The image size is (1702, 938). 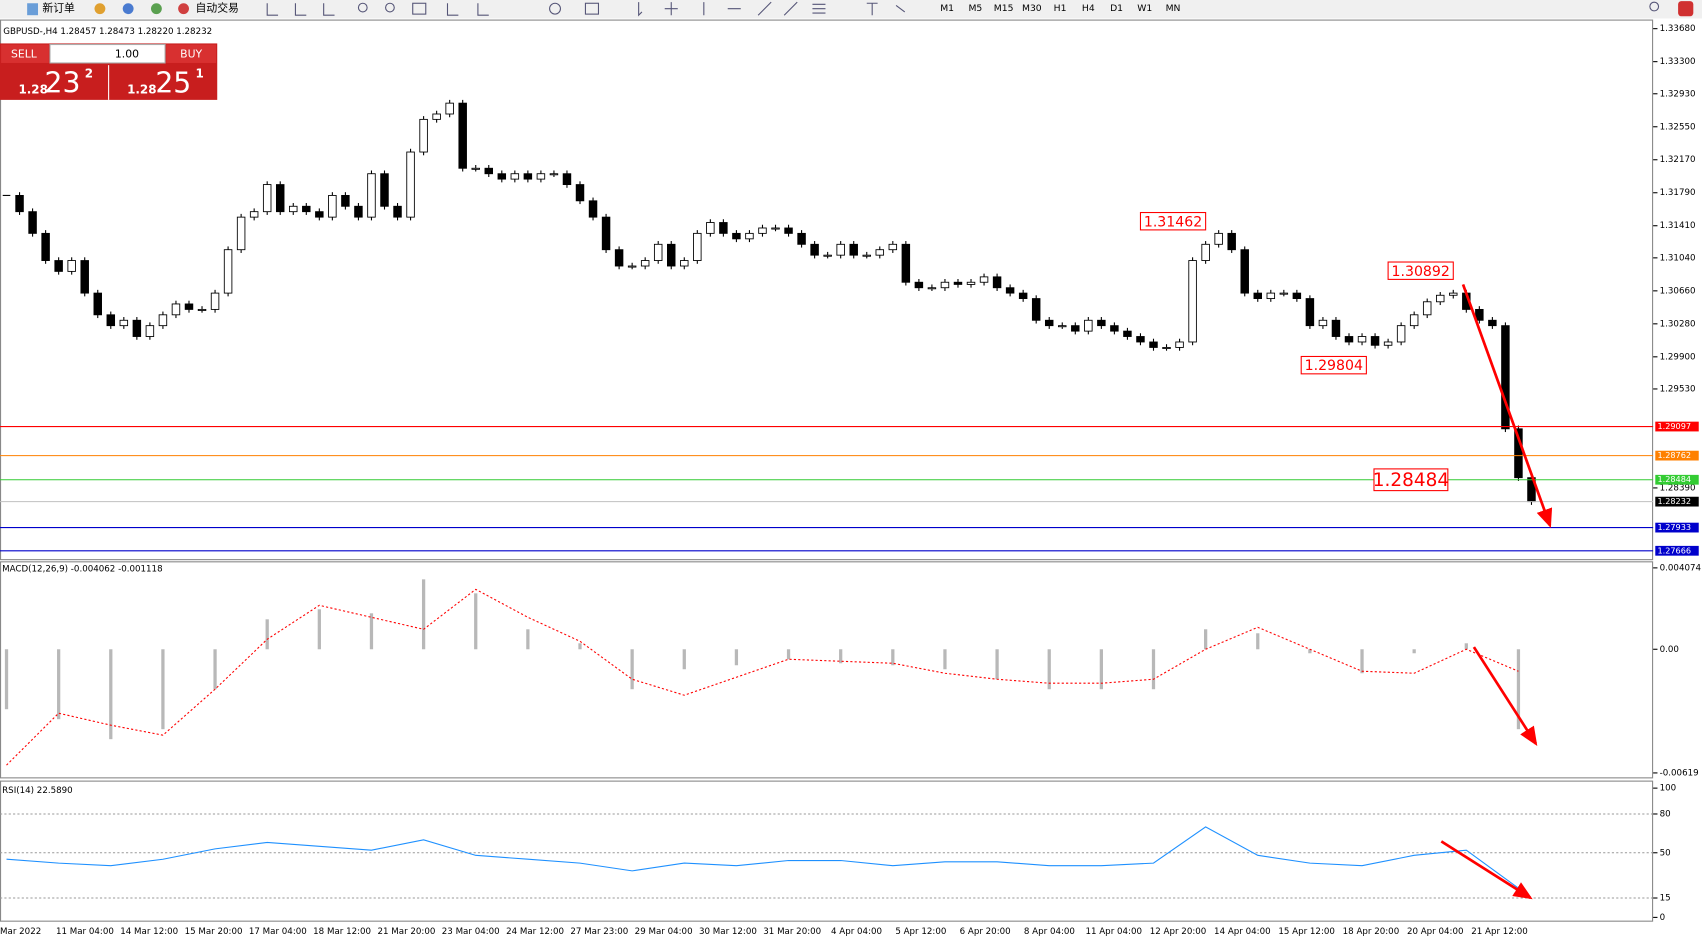 What do you see at coordinates (985, 932) in the screenshot?
I see `x-tick-label: 6 Apr 20:00` at bounding box center [985, 932].